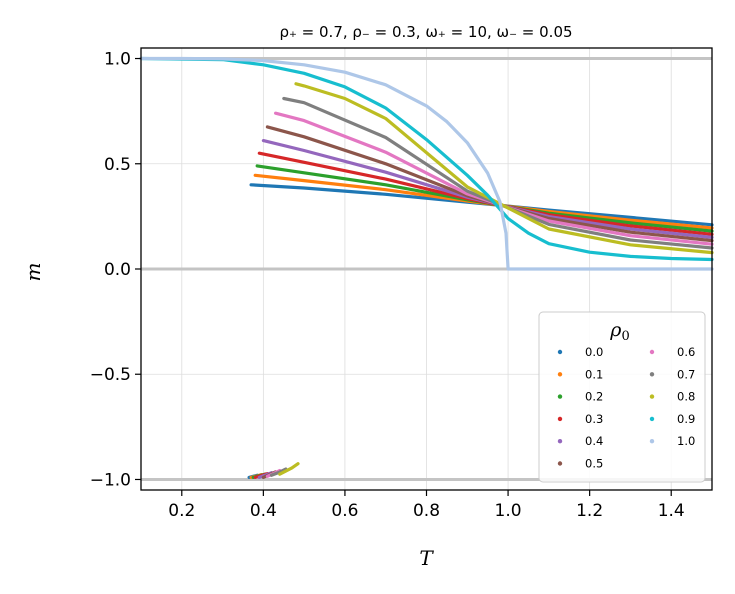  Describe the element at coordinates (652, 419) in the screenshot. I see `legend-0-9-marker` at that location.